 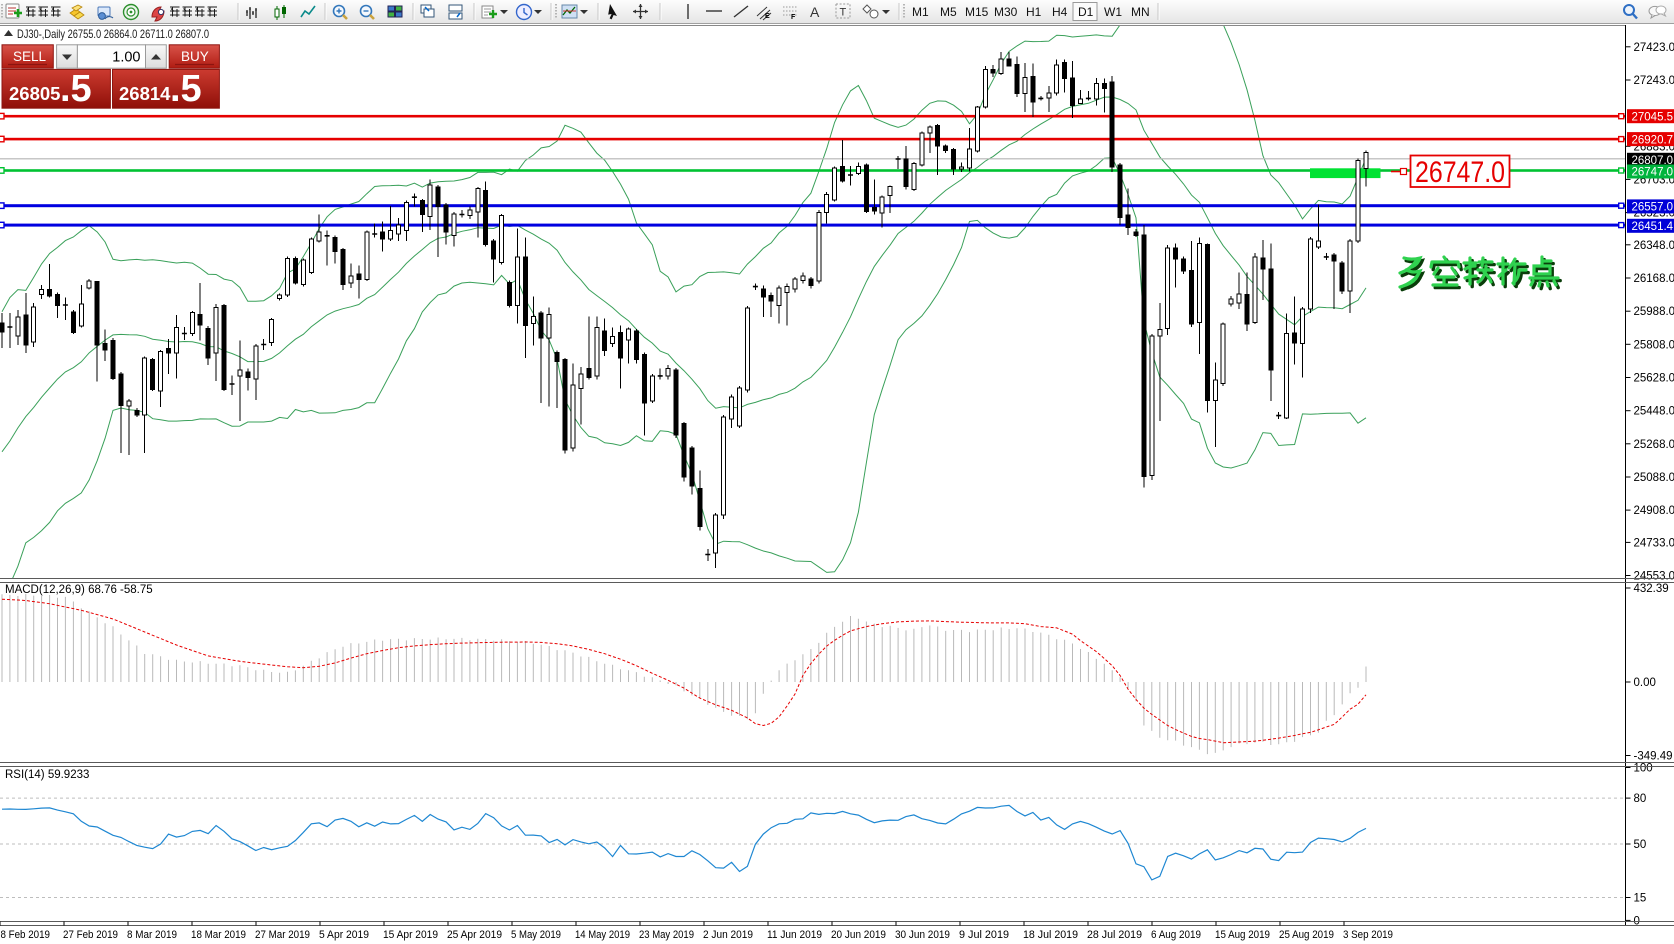 I want to click on svg-text: 15 Aug 2019, so click(x=1242, y=935).